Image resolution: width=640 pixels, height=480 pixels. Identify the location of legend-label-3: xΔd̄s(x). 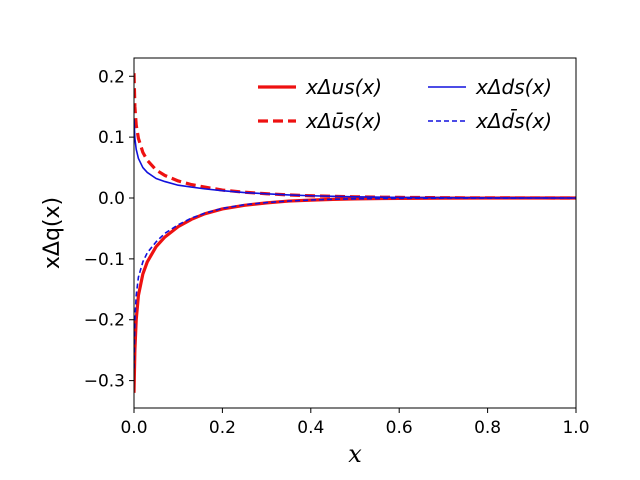
(513, 120).